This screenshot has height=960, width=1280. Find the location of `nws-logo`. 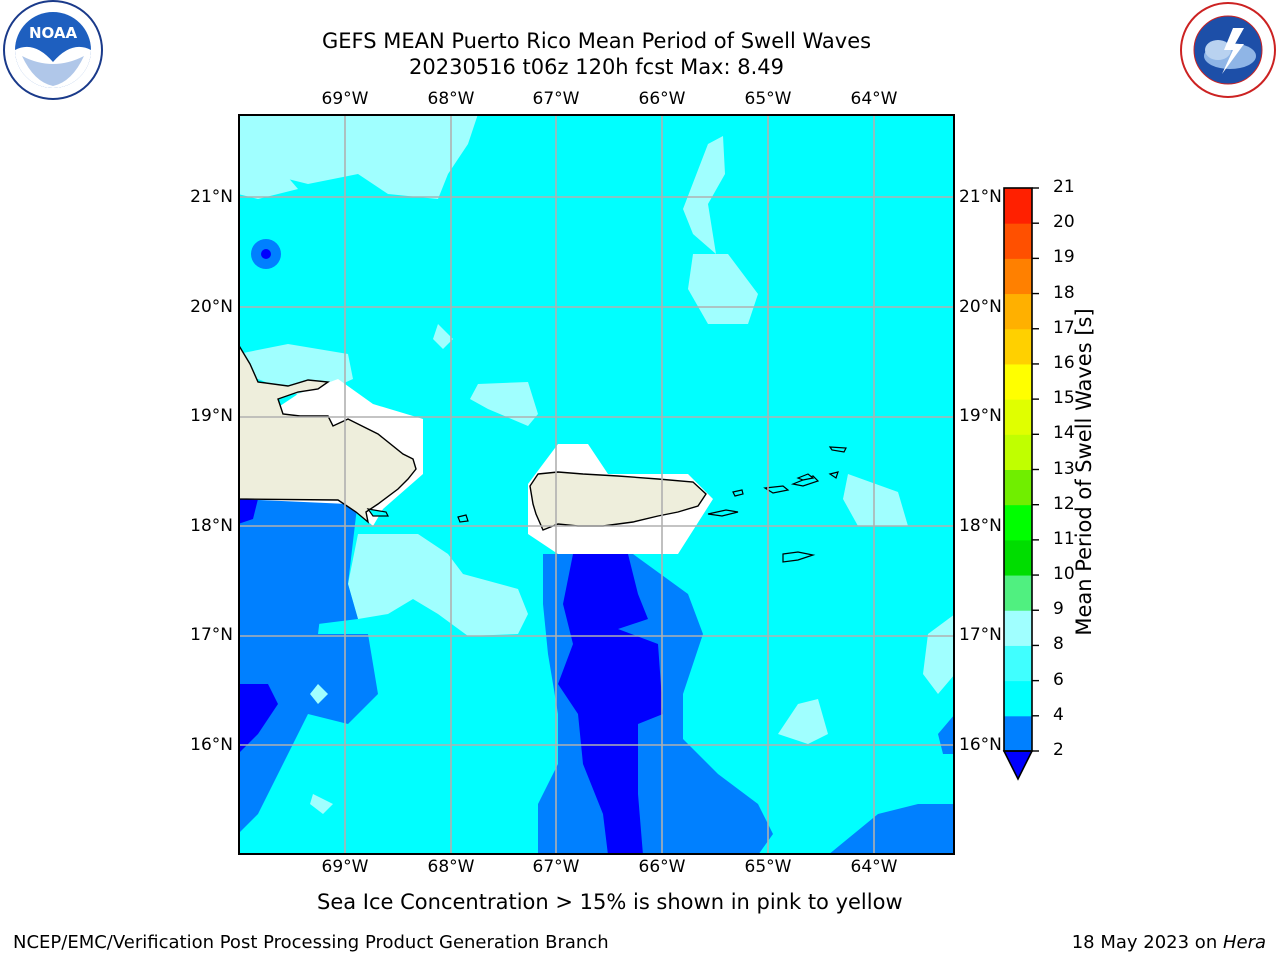

nws-logo is located at coordinates (1228, 50).